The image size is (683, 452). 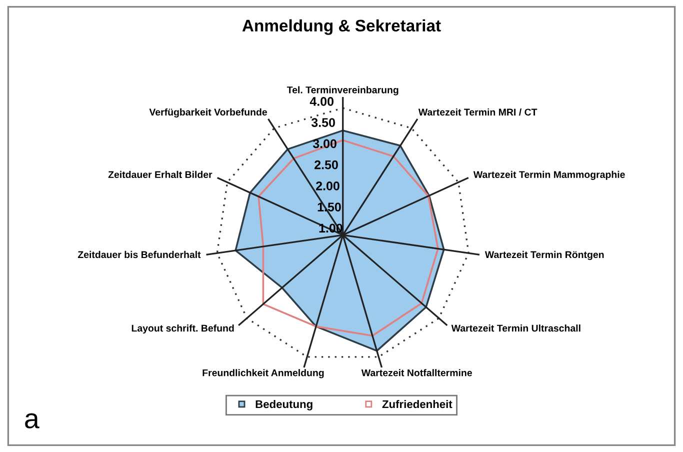 What do you see at coordinates (326, 165) in the screenshot?
I see `y-tick-label: 2.50` at bounding box center [326, 165].